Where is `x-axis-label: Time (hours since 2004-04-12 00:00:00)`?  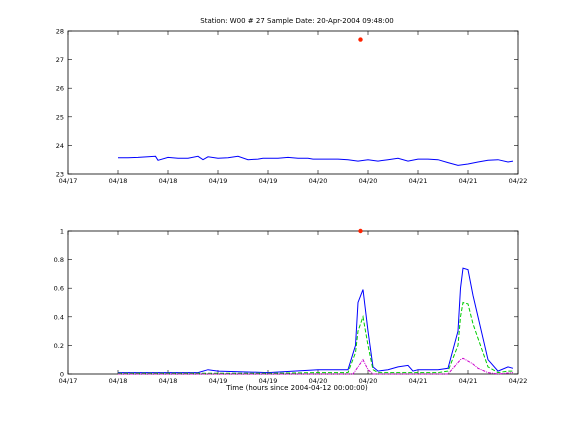 x-axis-label: Time (hours since 2004-04-12 00:00:00) is located at coordinates (296, 388).